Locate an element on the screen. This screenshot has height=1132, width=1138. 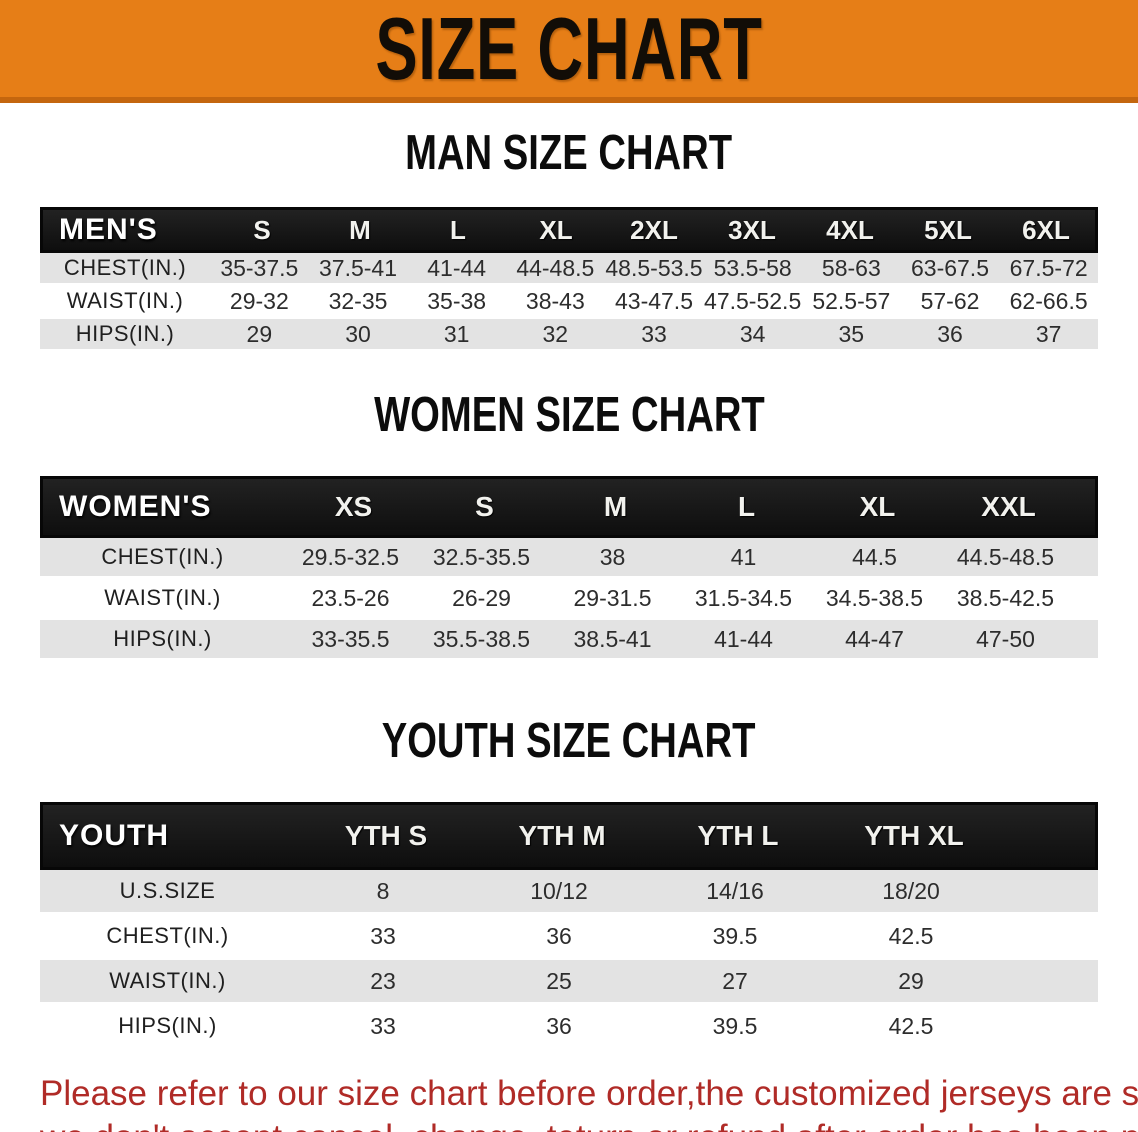
size-value: 34.5-38.5 is located at coordinates (874, 597).